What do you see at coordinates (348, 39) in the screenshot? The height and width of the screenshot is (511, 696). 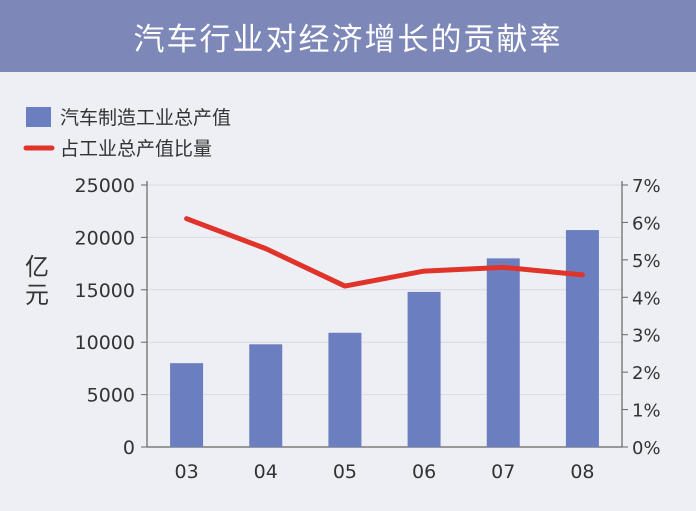 I see `chart-title: 汽车行业对经济增长的贡献率` at bounding box center [348, 39].